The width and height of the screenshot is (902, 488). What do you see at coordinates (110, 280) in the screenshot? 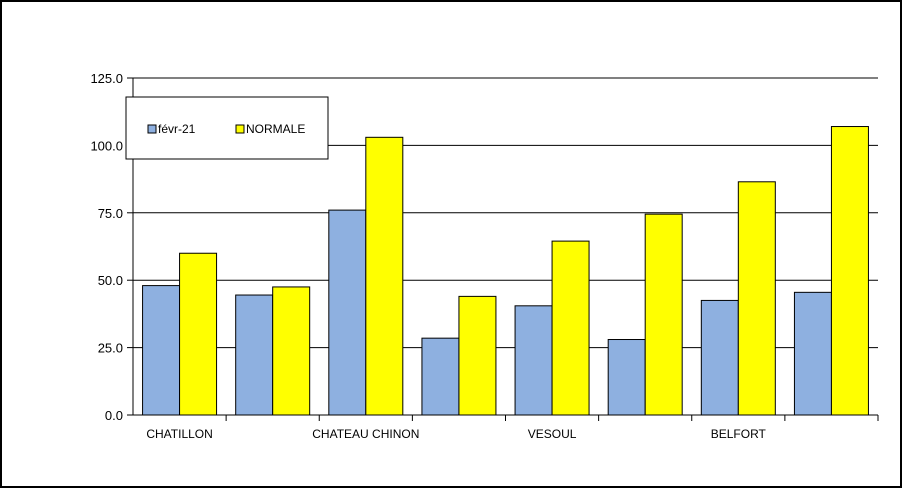
I see `y-tick-label: 50.0` at bounding box center [110, 280].